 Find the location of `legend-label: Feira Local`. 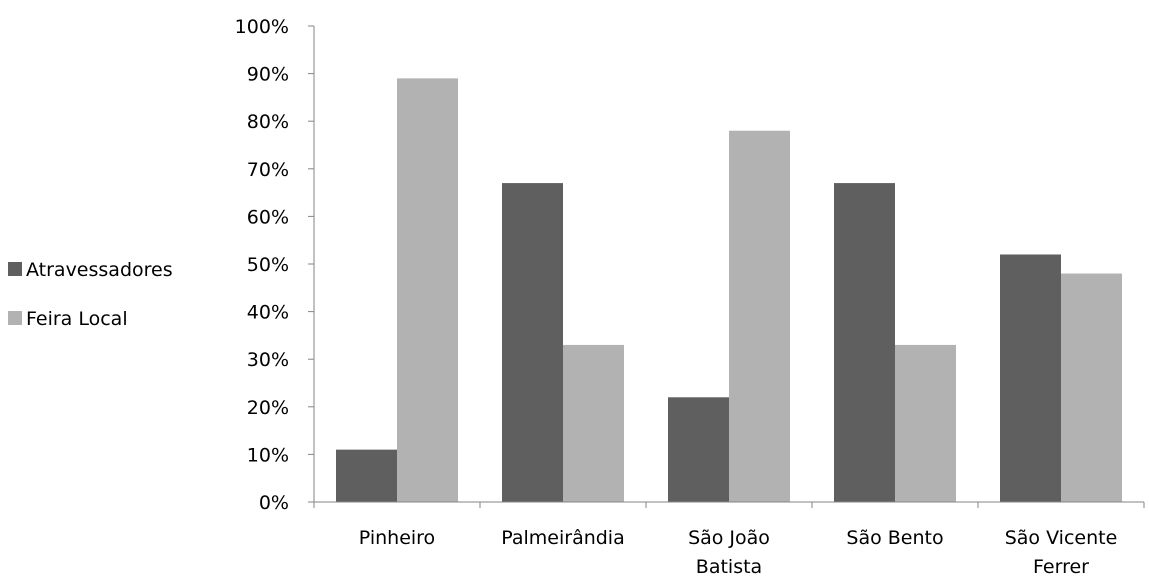

legend-label: Feira Local is located at coordinates (77, 319).